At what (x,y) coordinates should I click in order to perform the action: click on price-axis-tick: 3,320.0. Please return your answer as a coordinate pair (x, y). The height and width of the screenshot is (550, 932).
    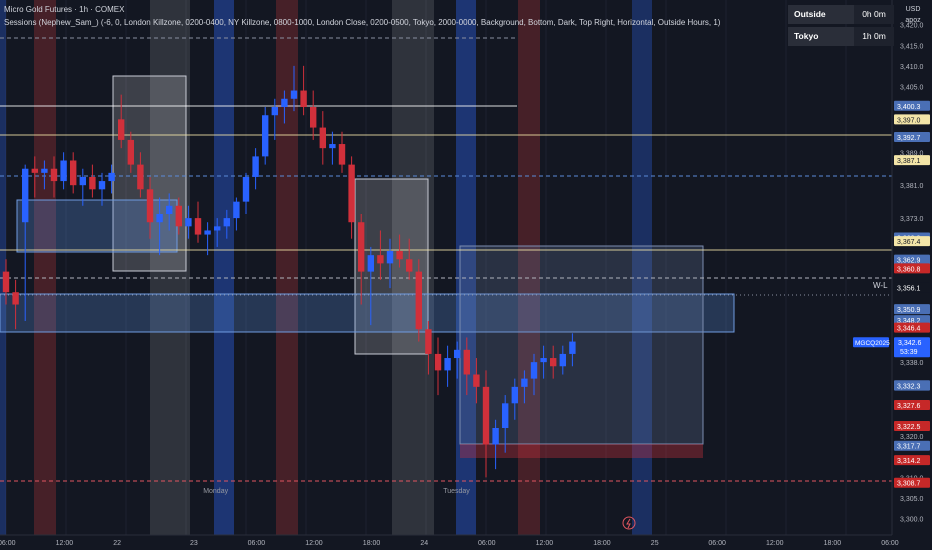
    Looking at the image, I should click on (911, 437).